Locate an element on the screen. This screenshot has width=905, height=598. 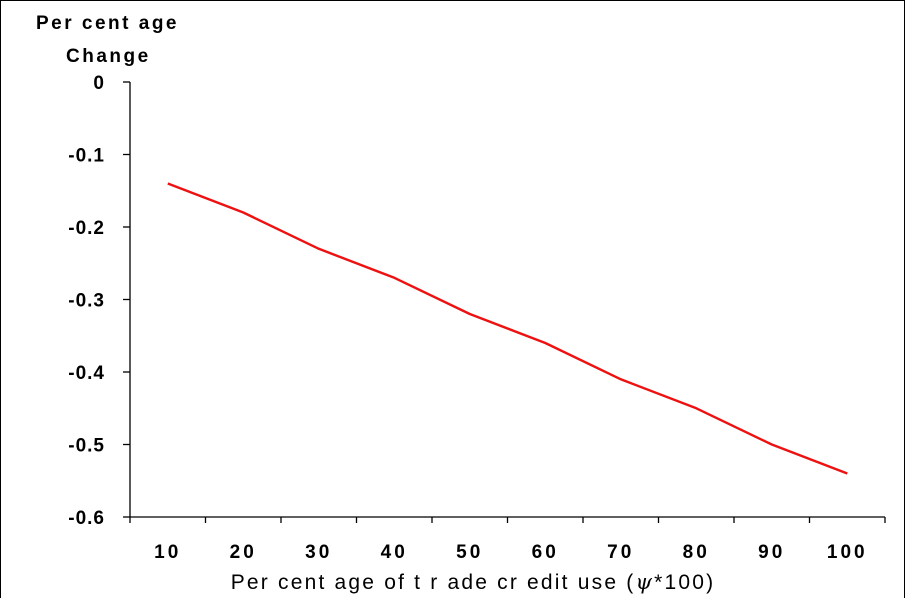
x-tick-label: 10 is located at coordinates (167, 552).